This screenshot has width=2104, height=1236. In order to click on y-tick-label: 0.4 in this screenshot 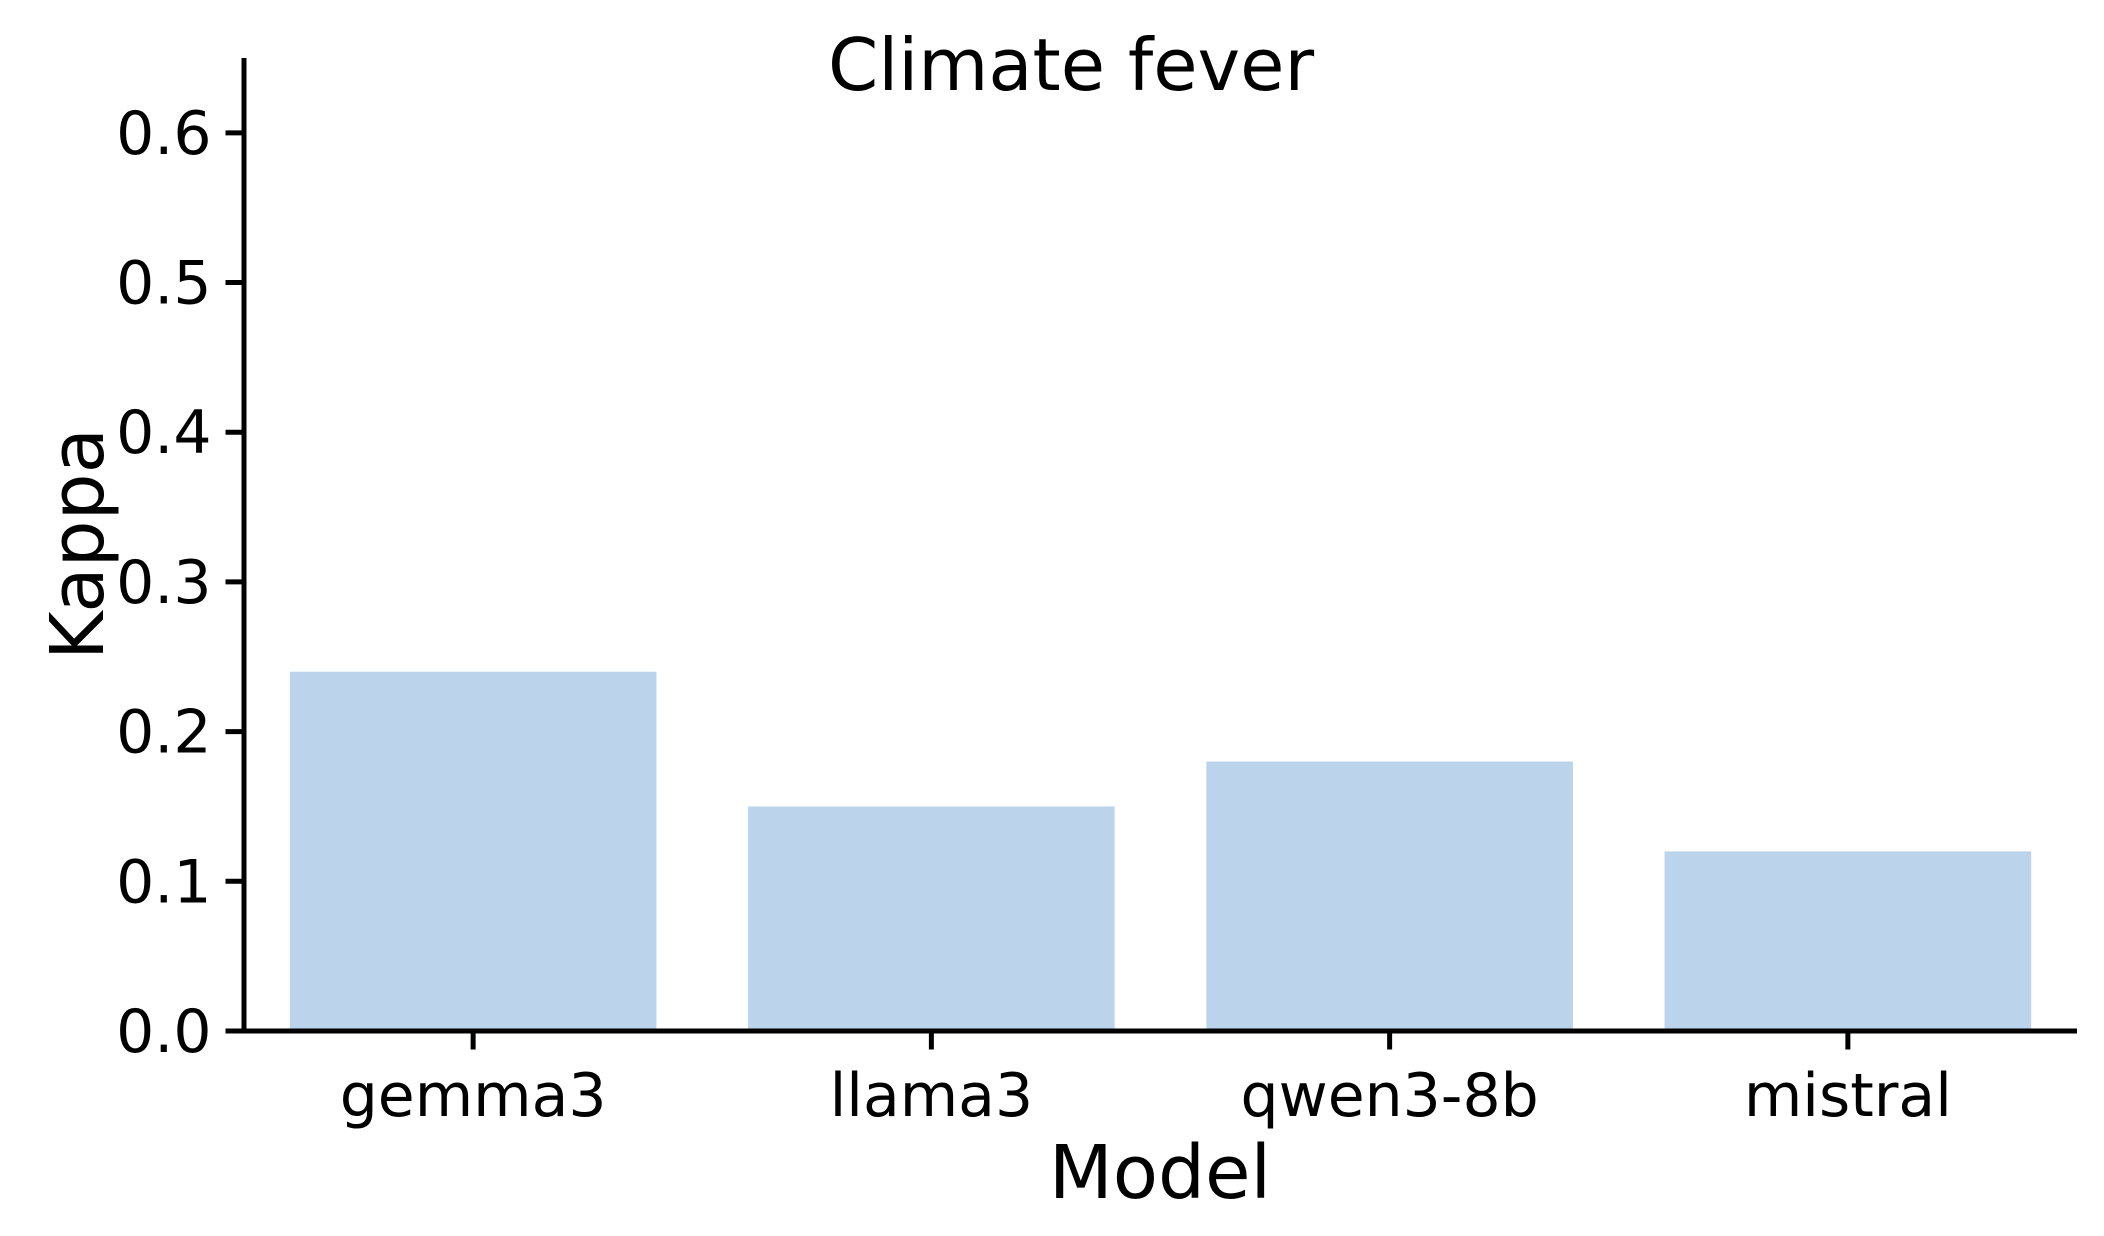, I will do `click(163, 433)`.